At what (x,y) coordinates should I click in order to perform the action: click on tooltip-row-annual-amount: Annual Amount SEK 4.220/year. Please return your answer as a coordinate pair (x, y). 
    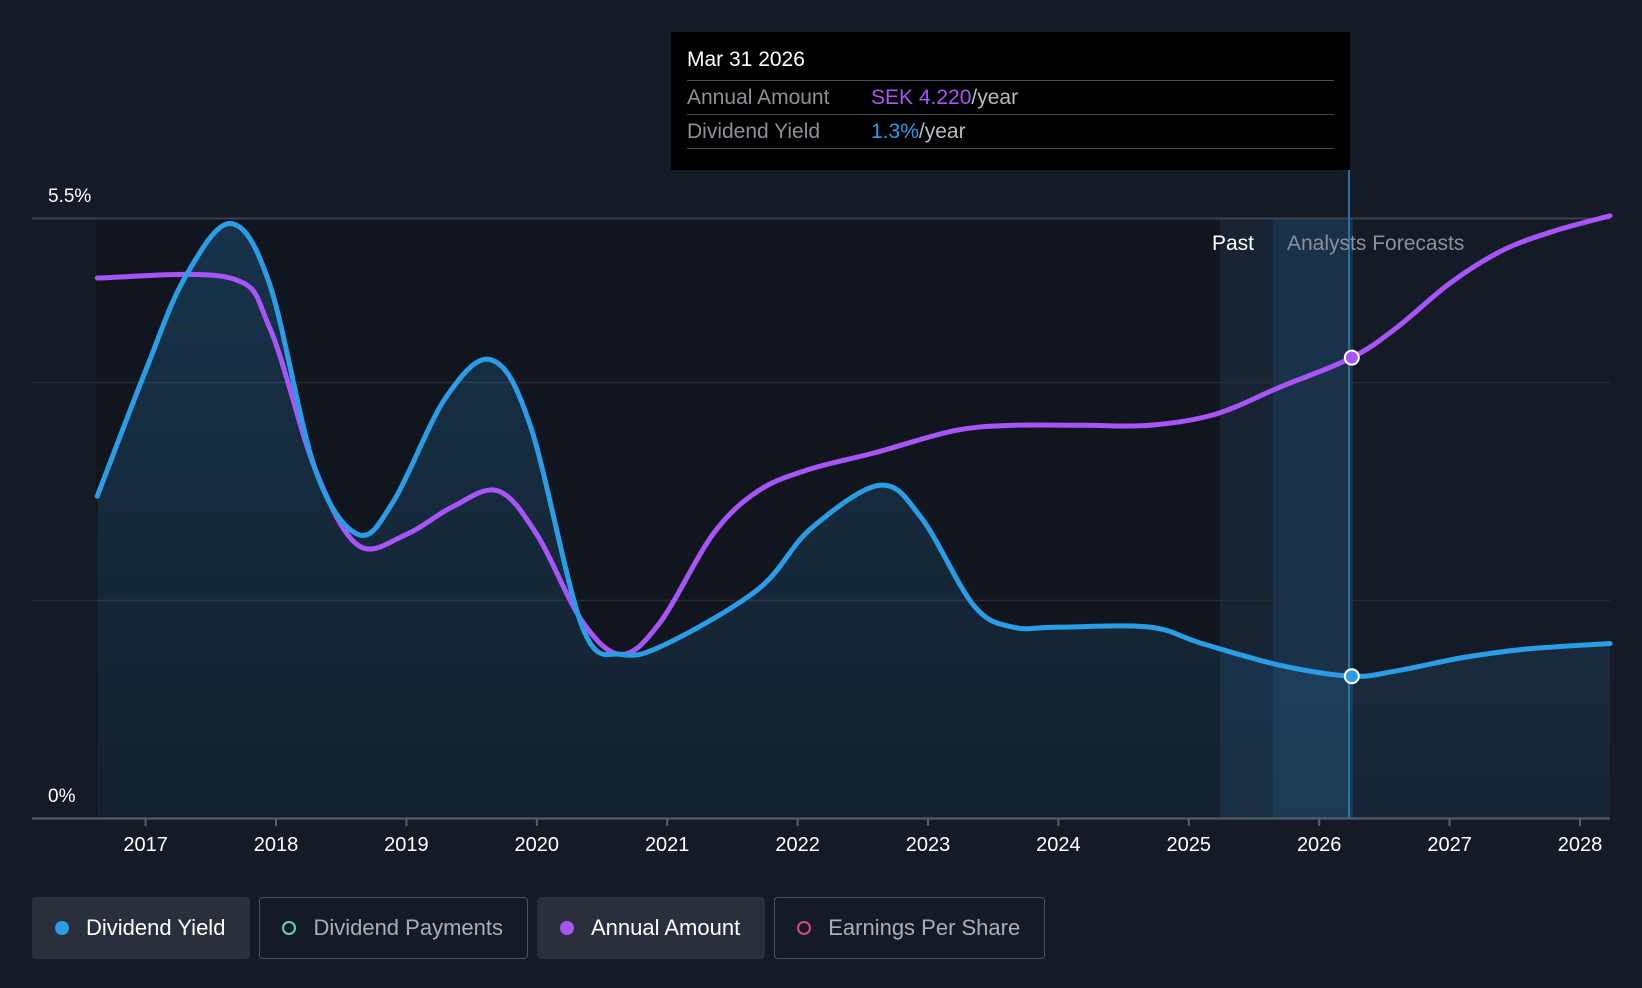
    Looking at the image, I should click on (1010, 97).